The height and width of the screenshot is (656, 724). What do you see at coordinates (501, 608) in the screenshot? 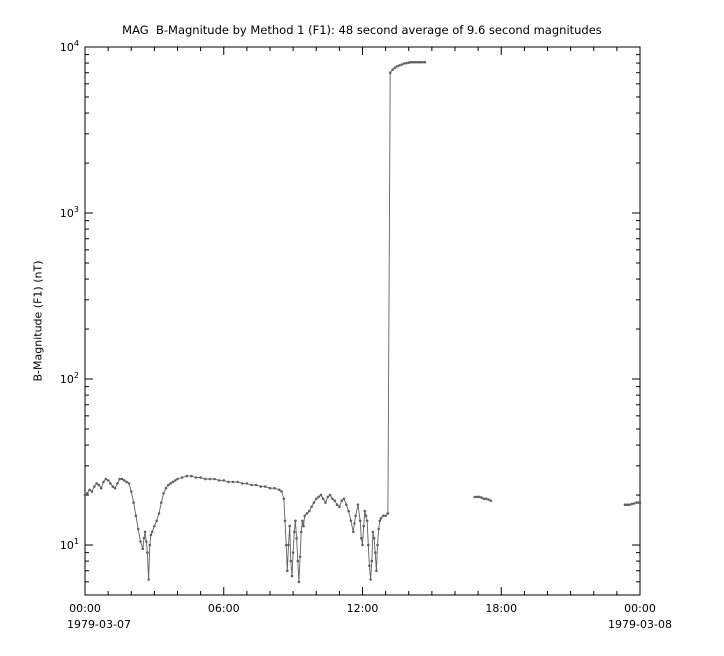
I see `svg-text: 18:00` at bounding box center [501, 608].